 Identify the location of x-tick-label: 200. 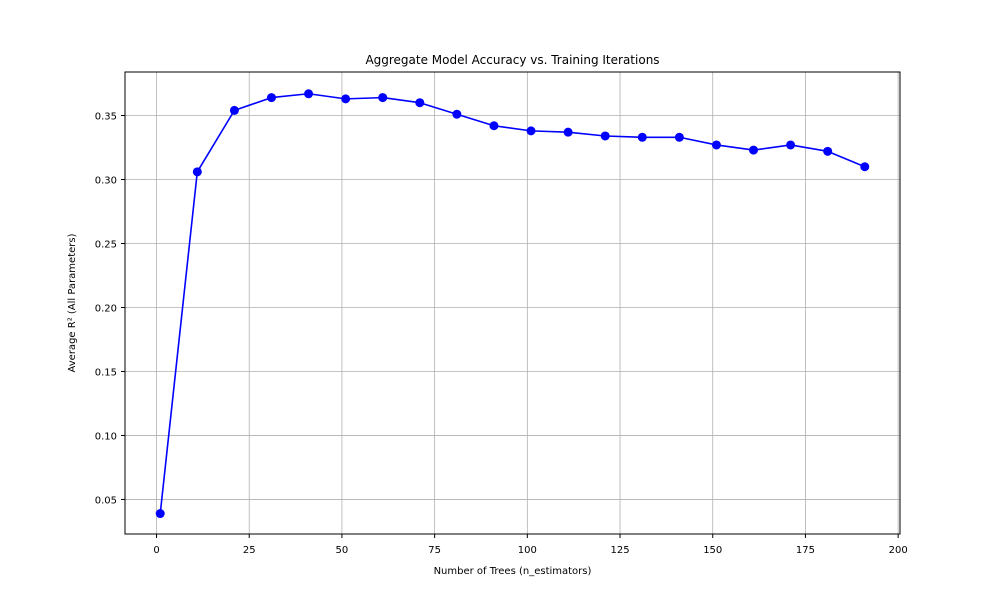
(898, 550).